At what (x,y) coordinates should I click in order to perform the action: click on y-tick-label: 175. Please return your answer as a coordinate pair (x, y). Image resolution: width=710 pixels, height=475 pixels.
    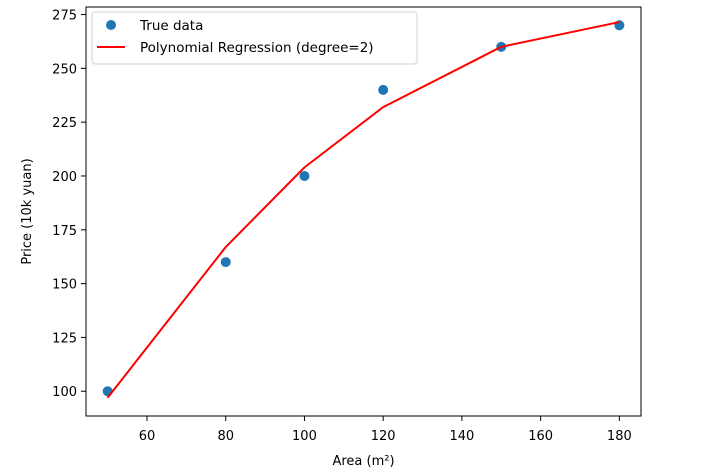
    Looking at the image, I should click on (64, 231).